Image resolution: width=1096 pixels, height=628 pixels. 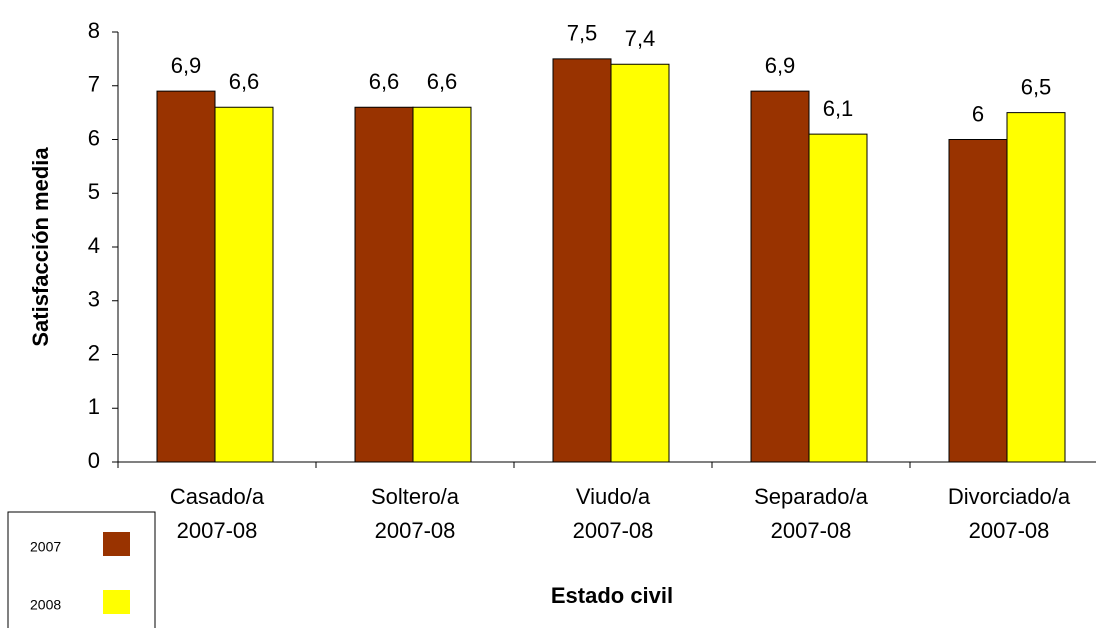 I want to click on y-tick-label: 0, so click(x=94, y=460).